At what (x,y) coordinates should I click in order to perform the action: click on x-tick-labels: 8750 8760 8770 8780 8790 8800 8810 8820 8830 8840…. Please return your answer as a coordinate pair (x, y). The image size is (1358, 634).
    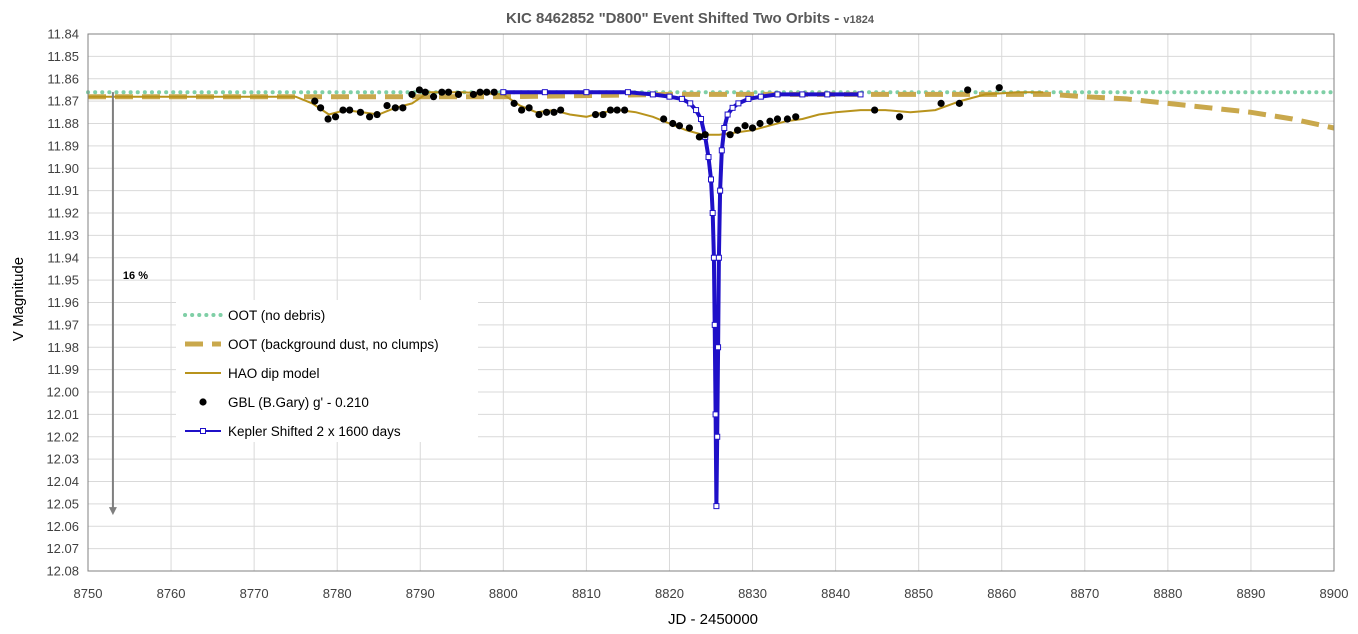
    Looking at the image, I should click on (711, 593).